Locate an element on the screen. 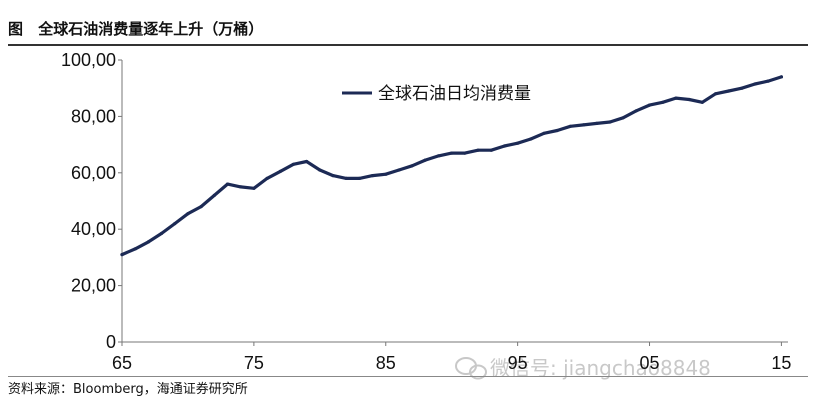  x-tick-label: 95 is located at coordinates (518, 363).